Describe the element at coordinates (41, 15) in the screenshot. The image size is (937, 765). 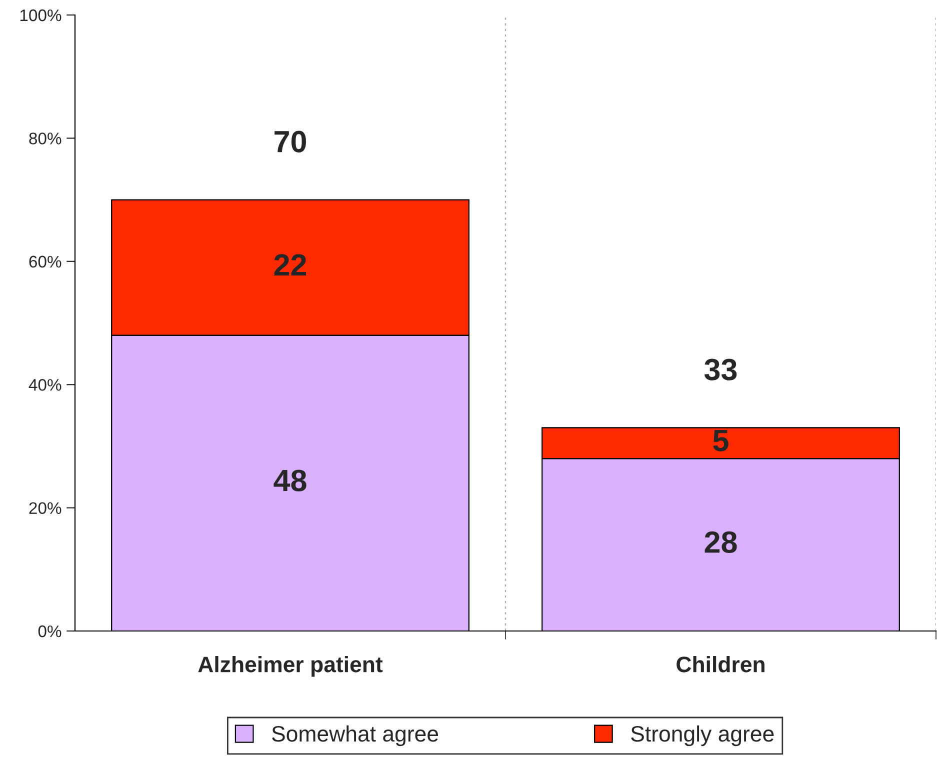
I see `y-tick-label: 100%` at that location.